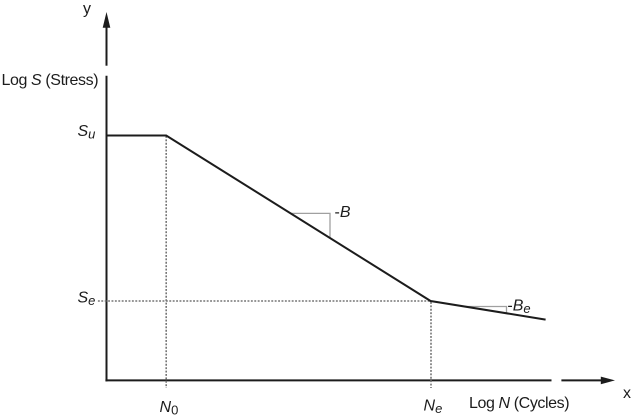 Image resolution: width=634 pixels, height=419 pixels. I want to click on svg-text: N0, so click(169, 408).